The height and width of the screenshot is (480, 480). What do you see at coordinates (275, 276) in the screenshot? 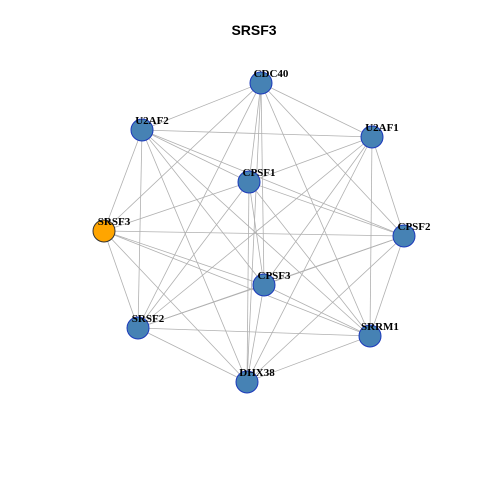
I see `node-label-cpsf3: CPSF3` at bounding box center [275, 276].